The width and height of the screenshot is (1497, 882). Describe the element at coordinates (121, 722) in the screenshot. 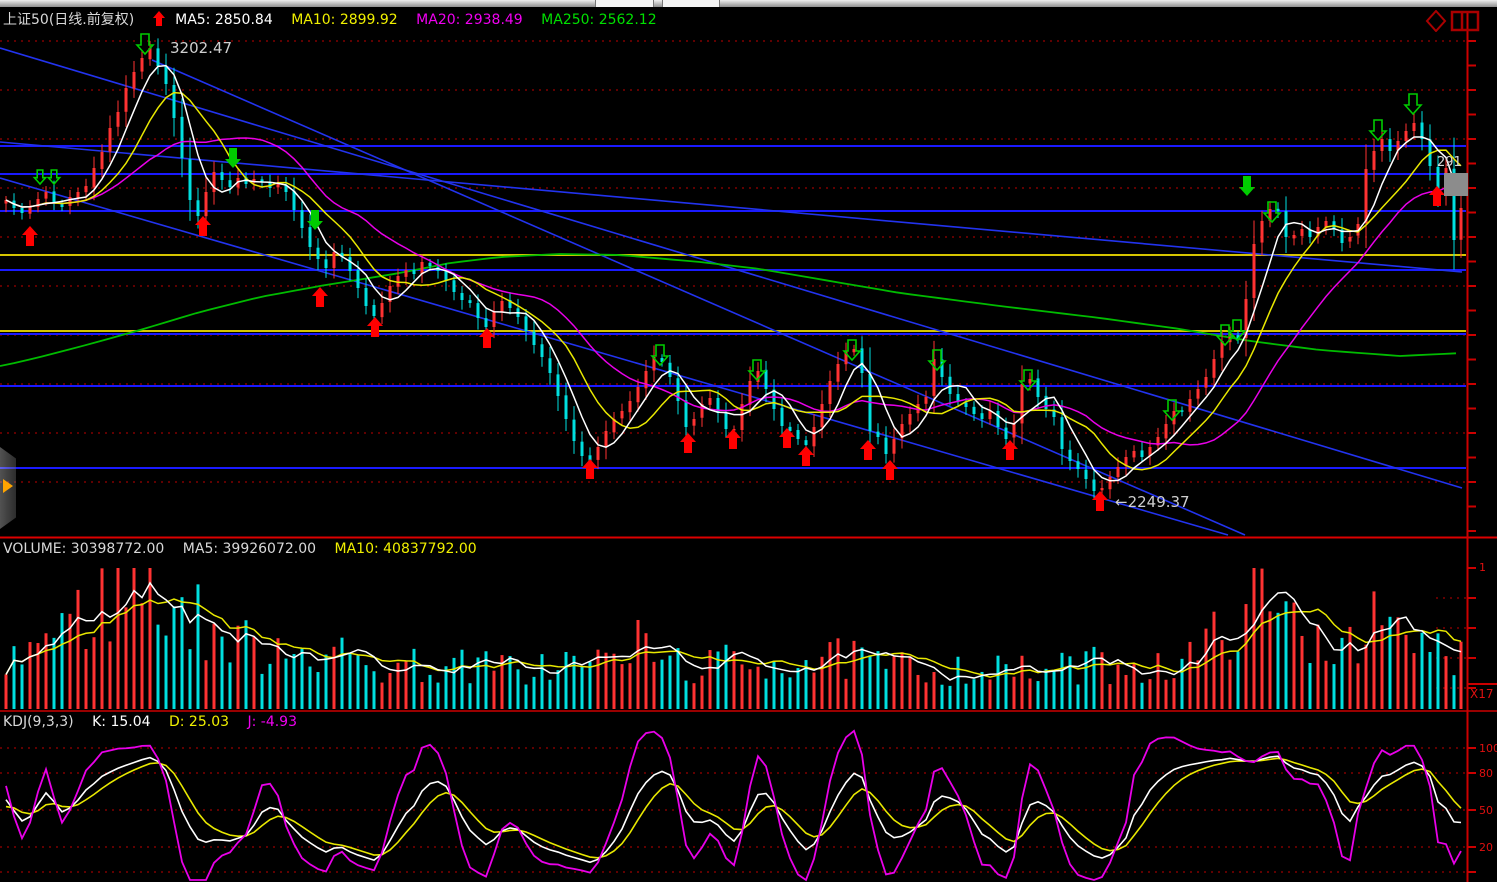

I see `kdj-k-value: K: 15.04` at that location.